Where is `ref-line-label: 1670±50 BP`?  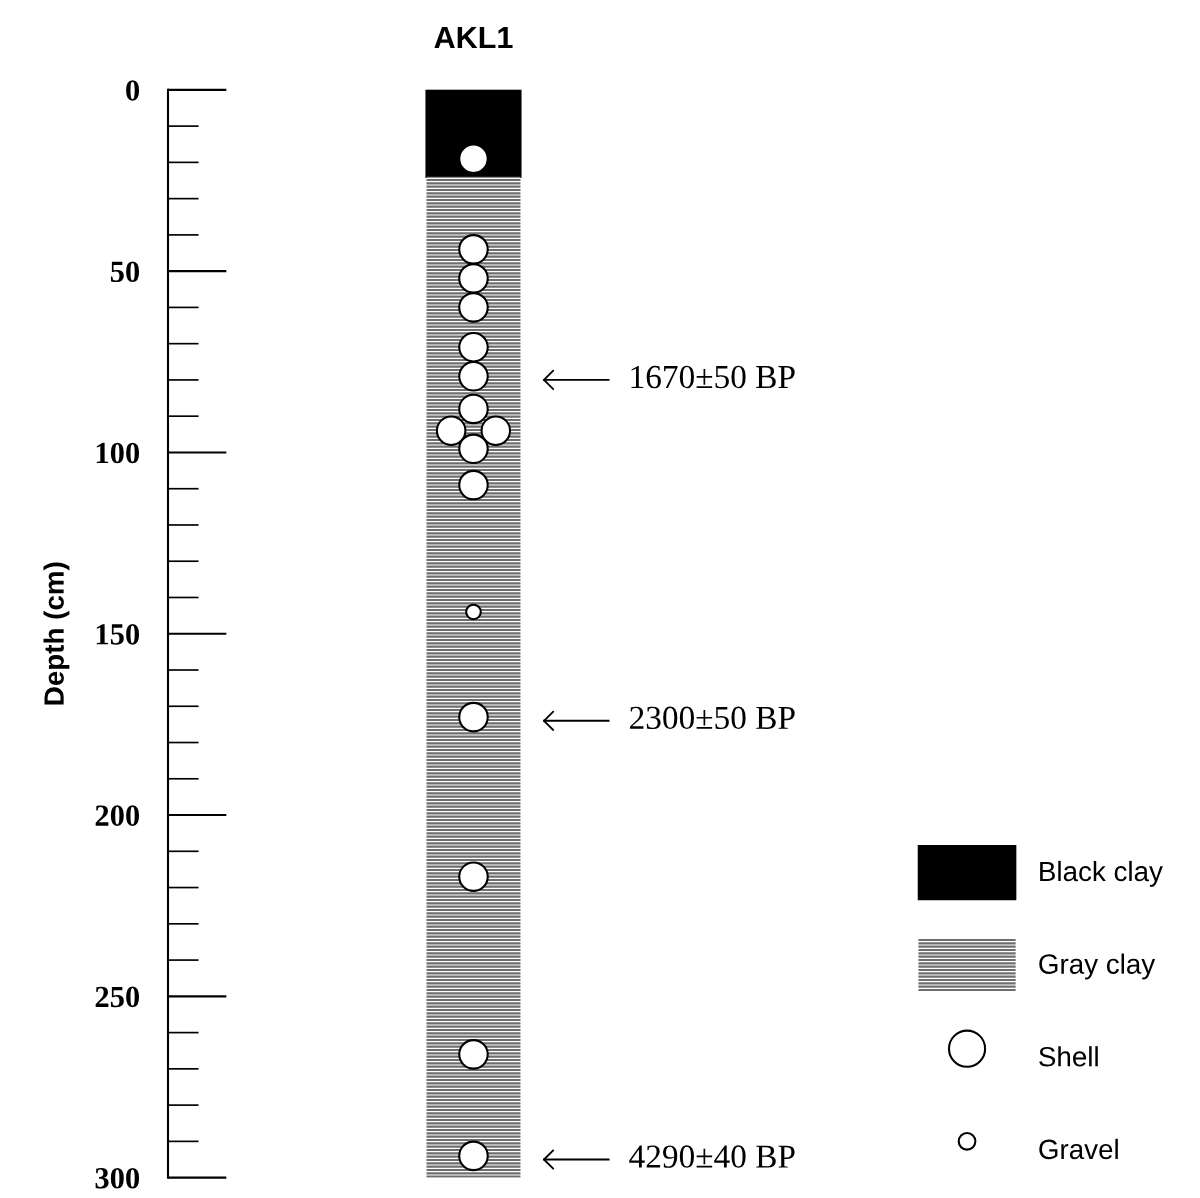
ref-line-label: 1670±50 BP is located at coordinates (713, 377).